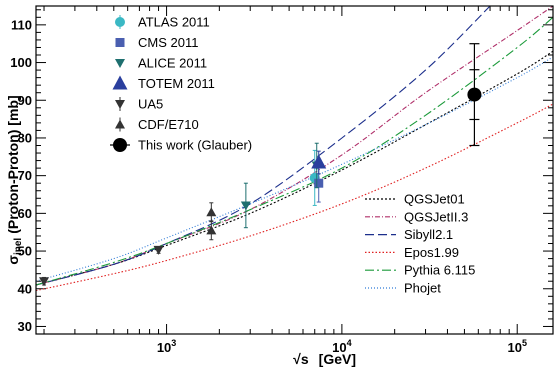  What do you see at coordinates (25, 288) in the screenshot?
I see `y-tick-label: 40` at bounding box center [25, 288].